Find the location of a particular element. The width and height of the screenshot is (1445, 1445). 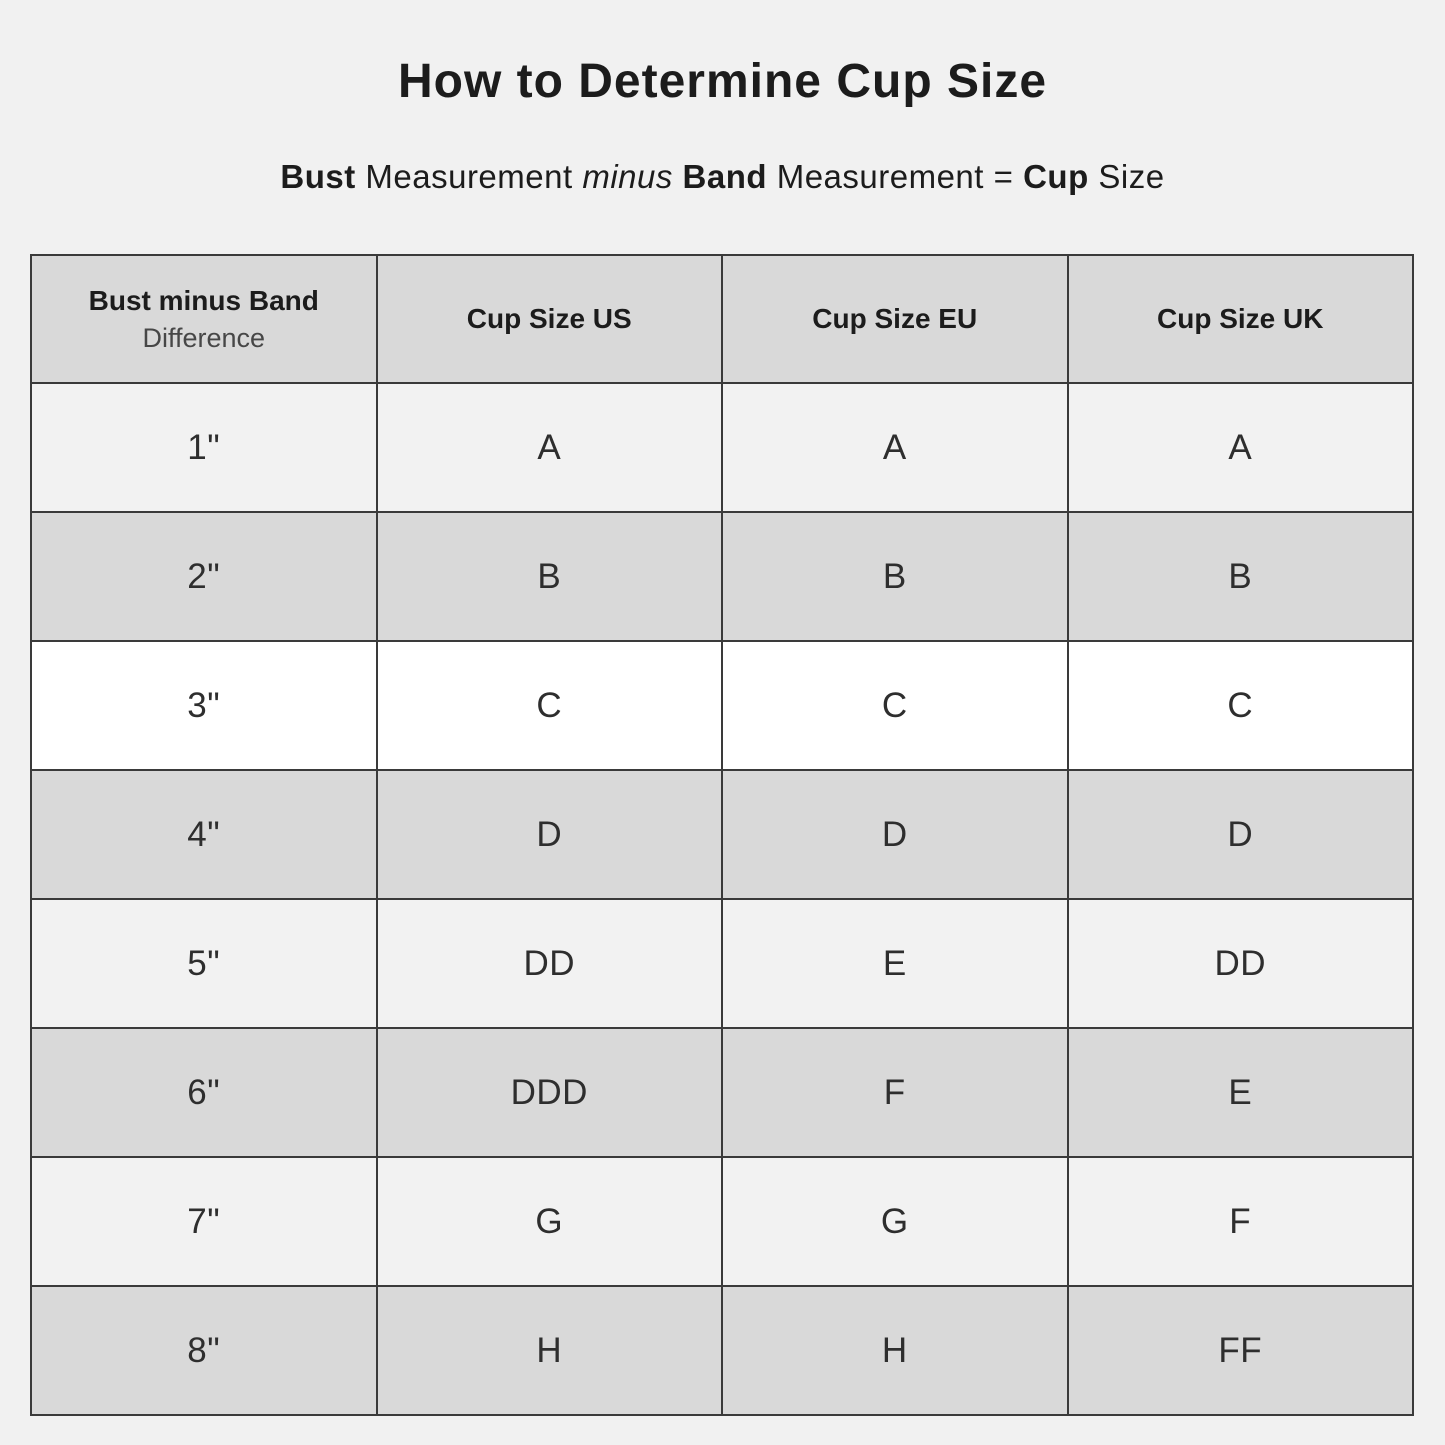

table-row: 7" G G F is located at coordinates (722, 1222).